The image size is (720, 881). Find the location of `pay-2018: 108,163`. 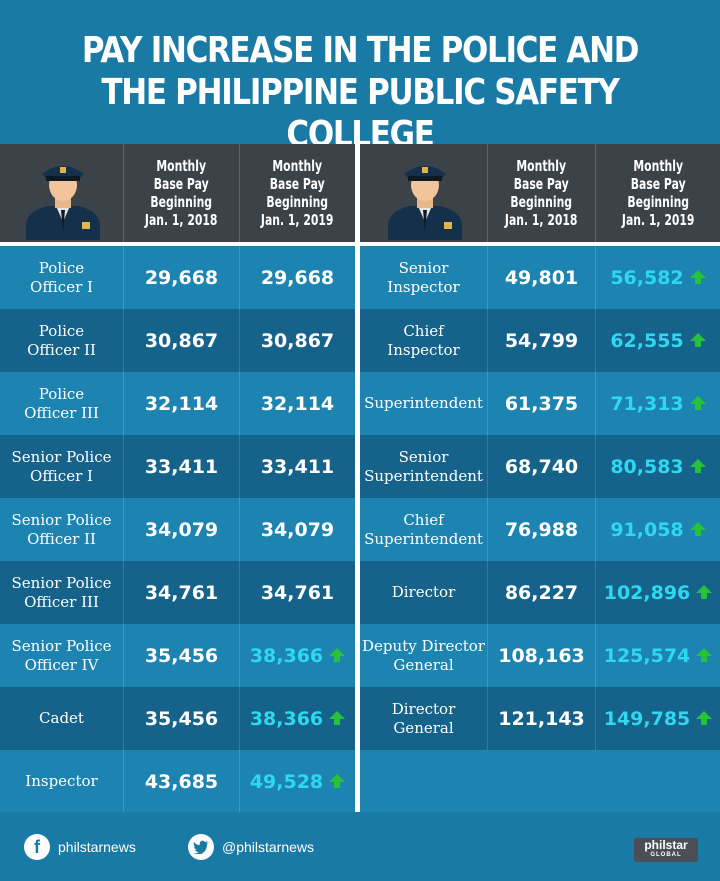

pay-2018: 108,163 is located at coordinates (541, 655).